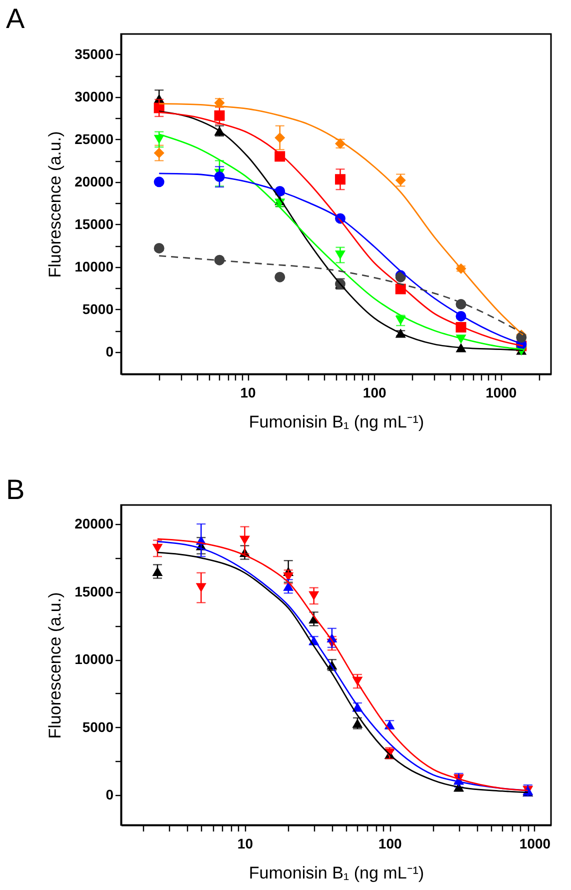 The image size is (571, 890). What do you see at coordinates (15, 18) in the screenshot?
I see `text: A` at bounding box center [15, 18].